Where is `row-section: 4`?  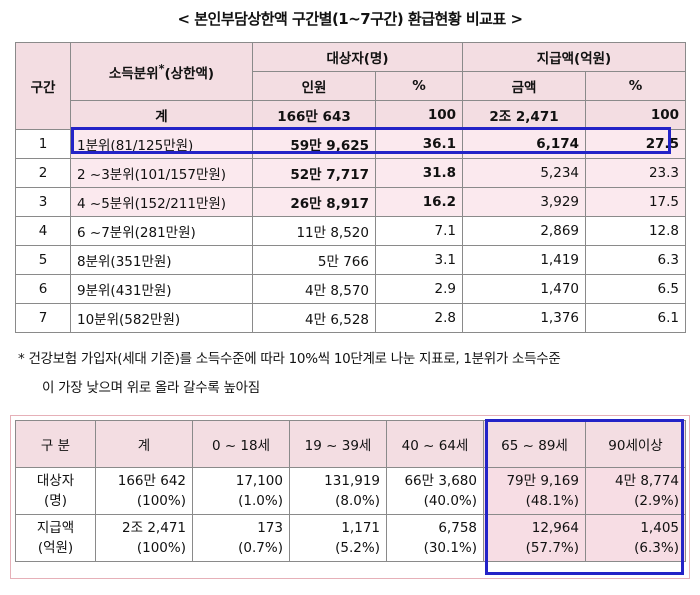
row-section: 4 is located at coordinates (43, 231).